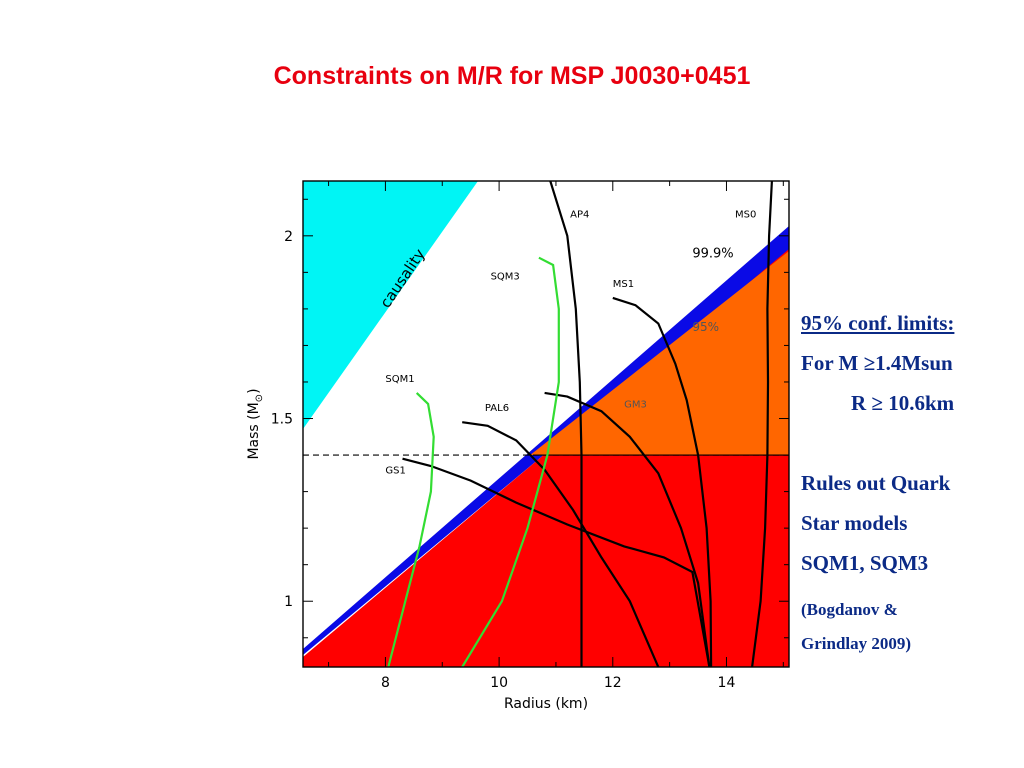  Describe the element at coordinates (849, 609) in the screenshot. I see `citation-line-1: (Bogdanov &` at that location.